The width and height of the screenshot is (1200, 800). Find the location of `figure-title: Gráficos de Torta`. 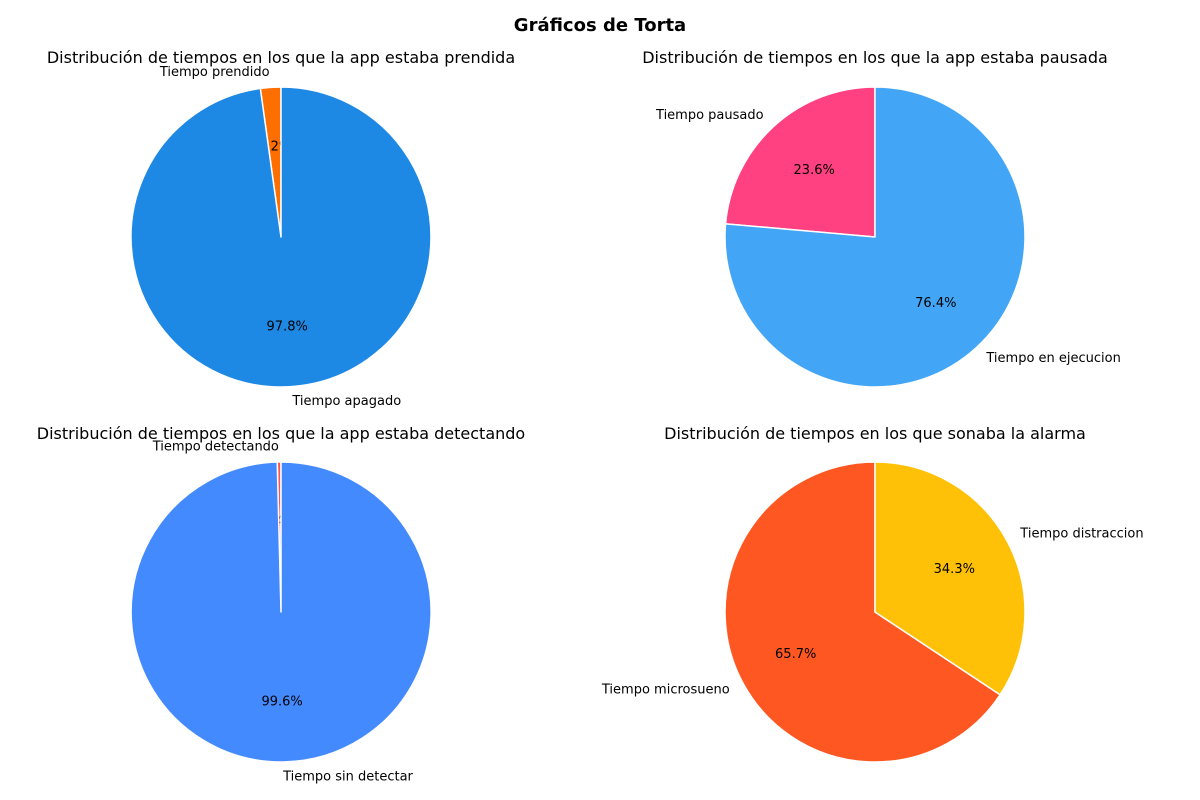

figure-title: Gráficos de Torta is located at coordinates (600, 25).